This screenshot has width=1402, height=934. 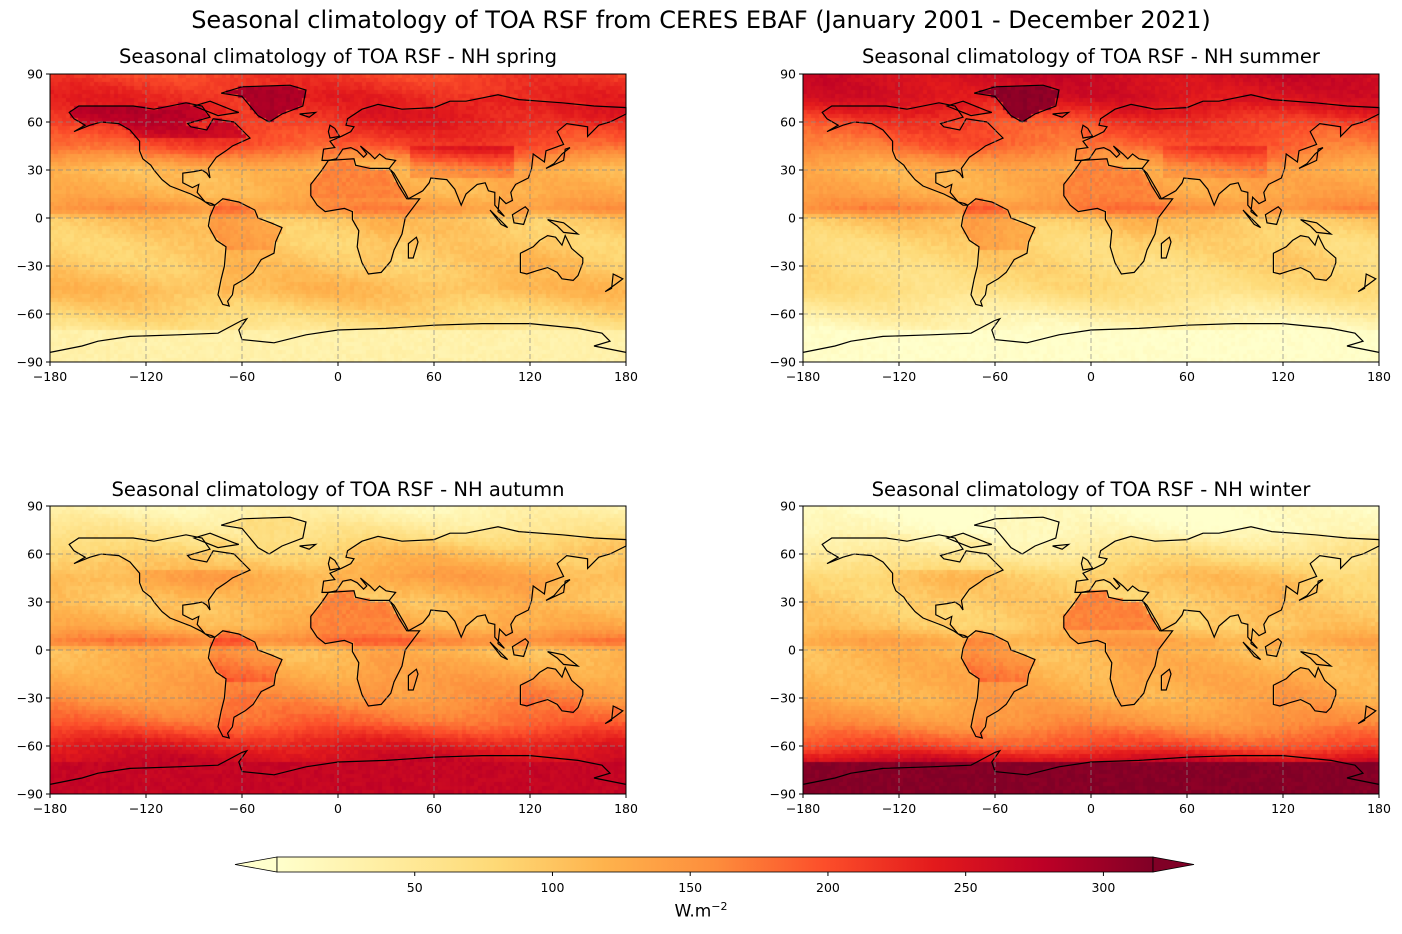 I want to click on y-tick-label: −30, so click(x=30, y=266).